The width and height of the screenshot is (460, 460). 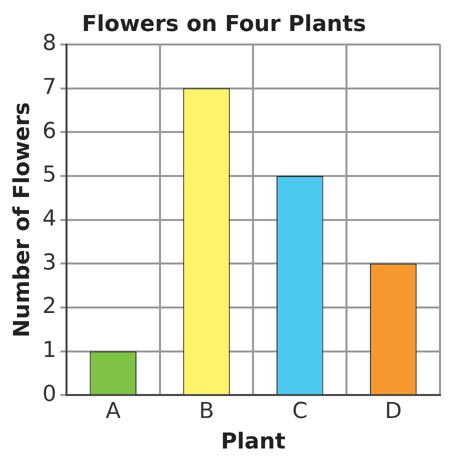 What do you see at coordinates (393, 411) in the screenshot?
I see `x-tick-label: D` at bounding box center [393, 411].